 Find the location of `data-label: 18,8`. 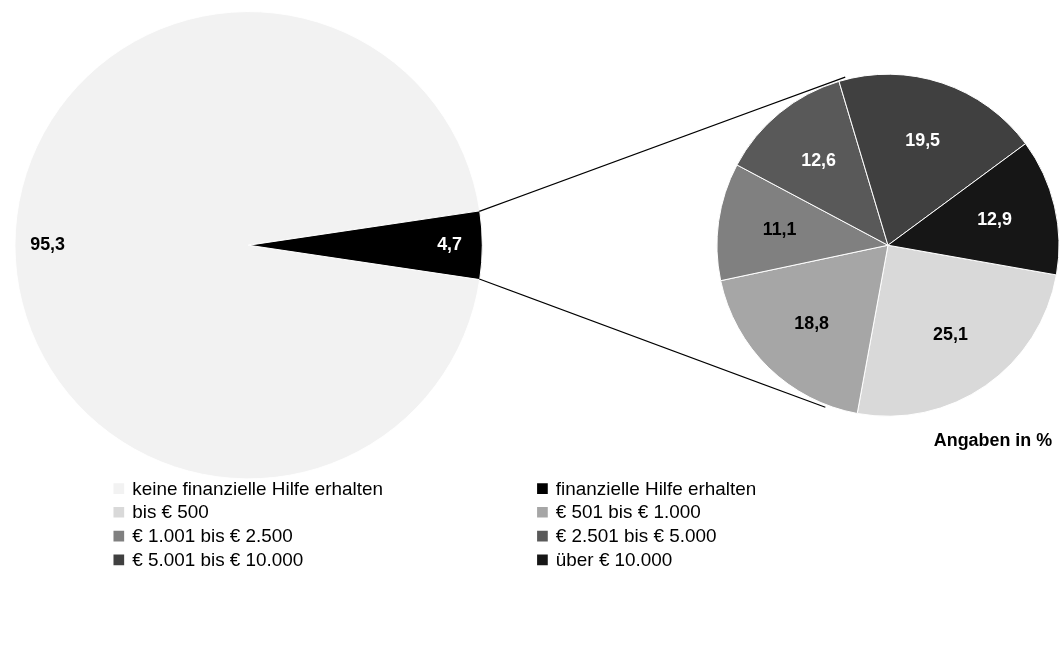

data-label: 18,8 is located at coordinates (812, 322).